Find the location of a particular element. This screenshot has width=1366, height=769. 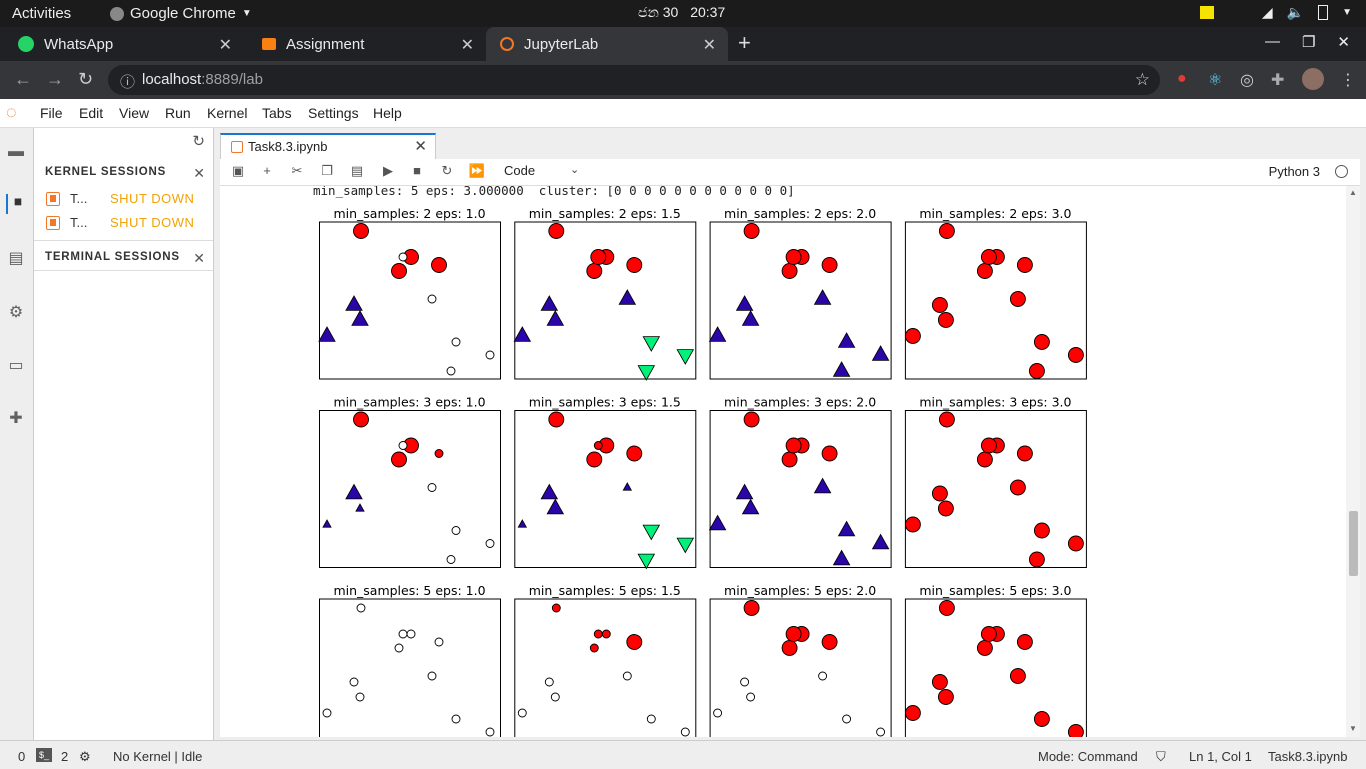

save-icon: ▣ is located at coordinates (238, 170).